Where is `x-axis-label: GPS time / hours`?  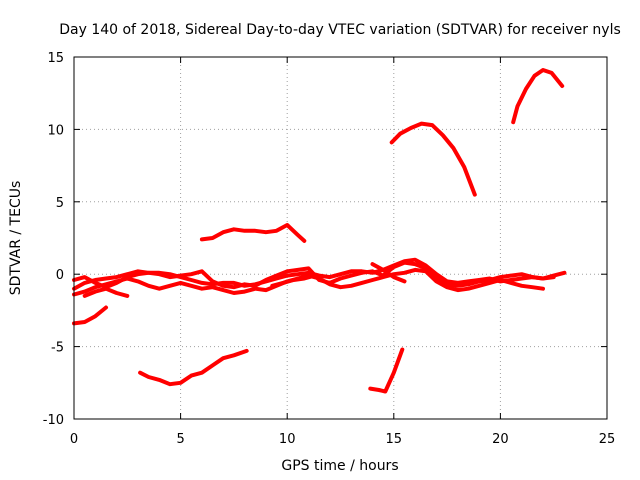
x-axis-label: GPS time / hours is located at coordinates (339, 466).